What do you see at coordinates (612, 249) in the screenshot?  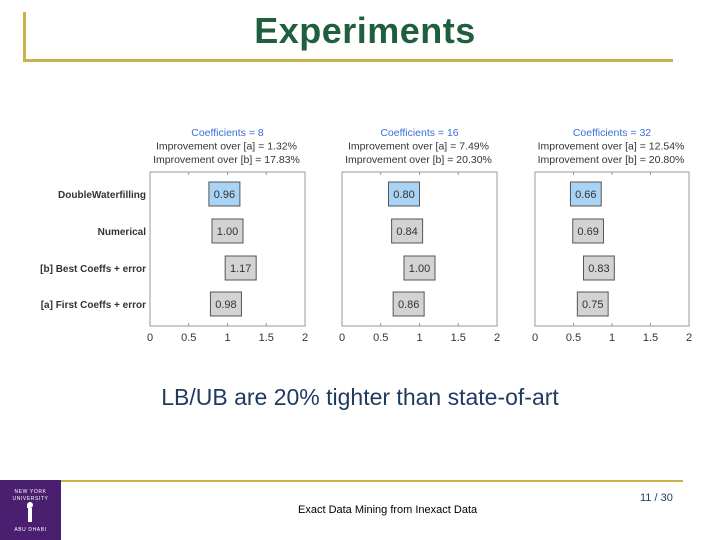 I see `plot-frame` at bounding box center [612, 249].